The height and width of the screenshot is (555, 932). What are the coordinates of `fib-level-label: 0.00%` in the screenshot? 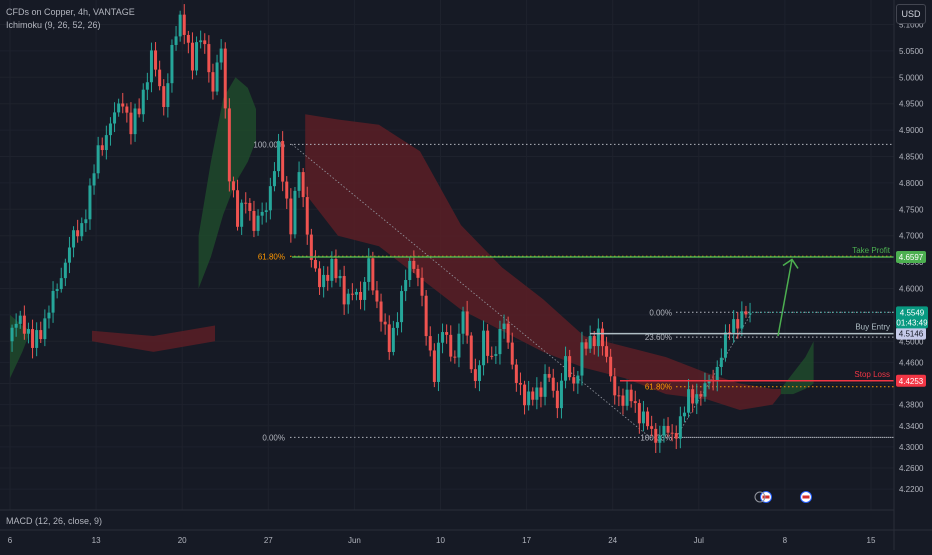 It's located at (273, 437).